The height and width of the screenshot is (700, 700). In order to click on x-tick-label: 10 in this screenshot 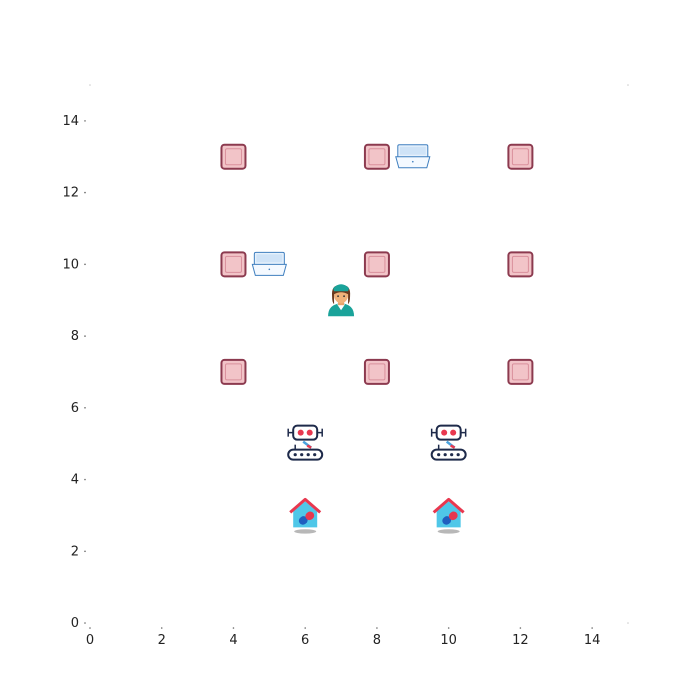, I will do `click(448, 640)`.